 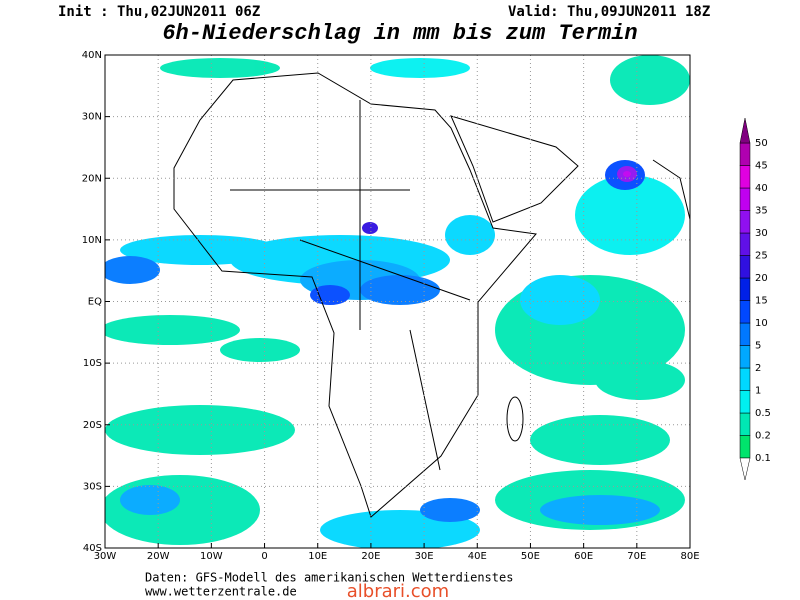 I want to click on colorbar-label: 40, so click(x=761, y=188).